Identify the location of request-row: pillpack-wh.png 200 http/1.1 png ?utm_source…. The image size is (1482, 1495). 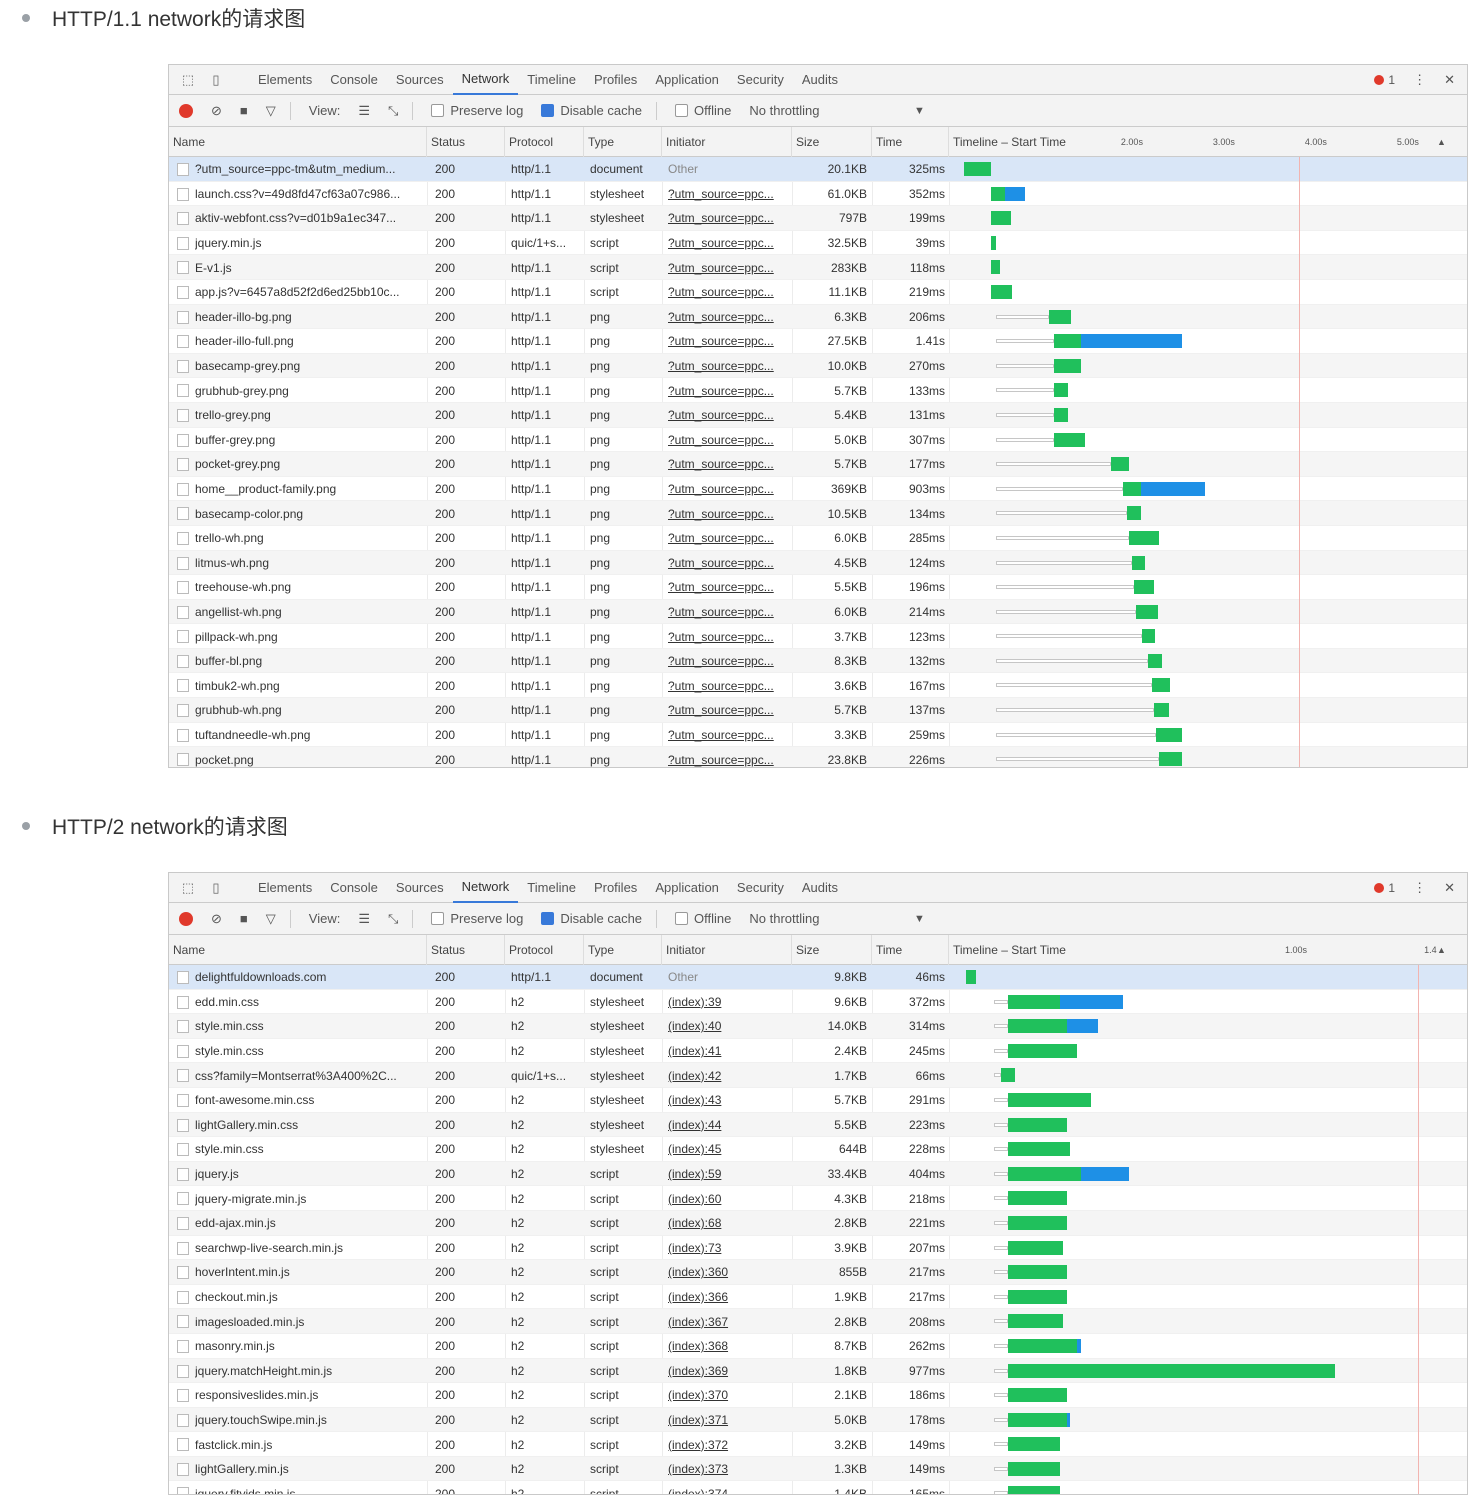
(818, 636).